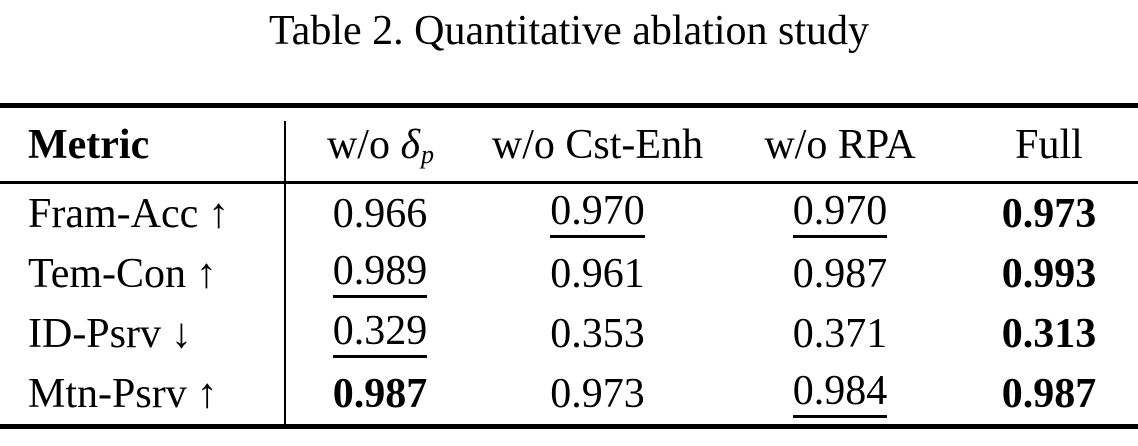  What do you see at coordinates (107, 274) in the screenshot?
I see `metric-name: Tem-Con` at bounding box center [107, 274].